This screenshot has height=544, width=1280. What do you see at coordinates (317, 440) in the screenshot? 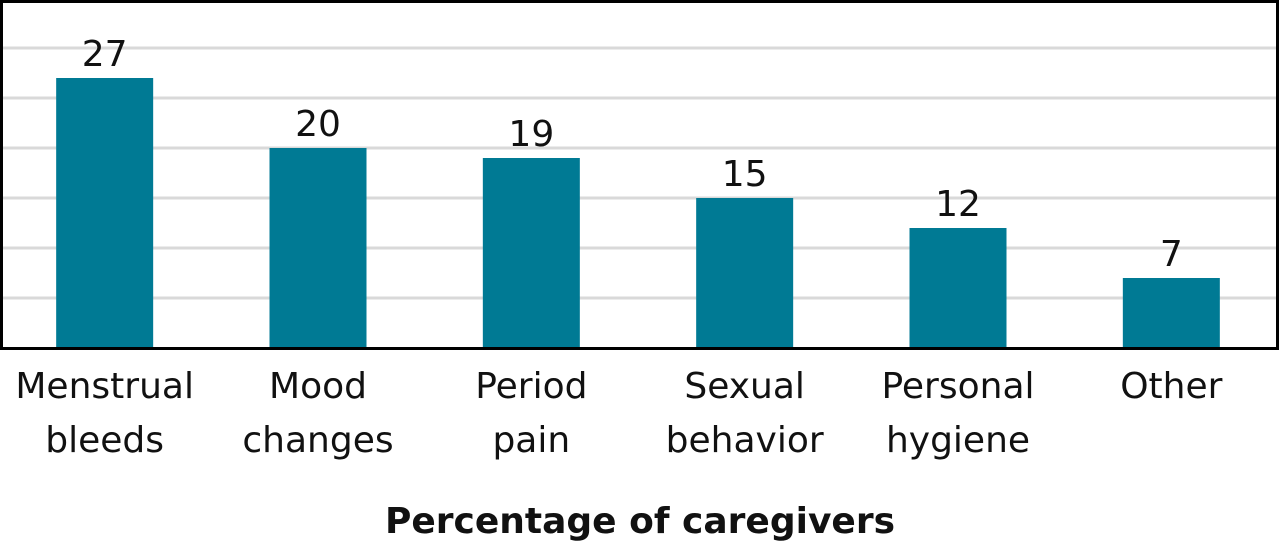
I see `x-tick-label: changes` at bounding box center [317, 440].